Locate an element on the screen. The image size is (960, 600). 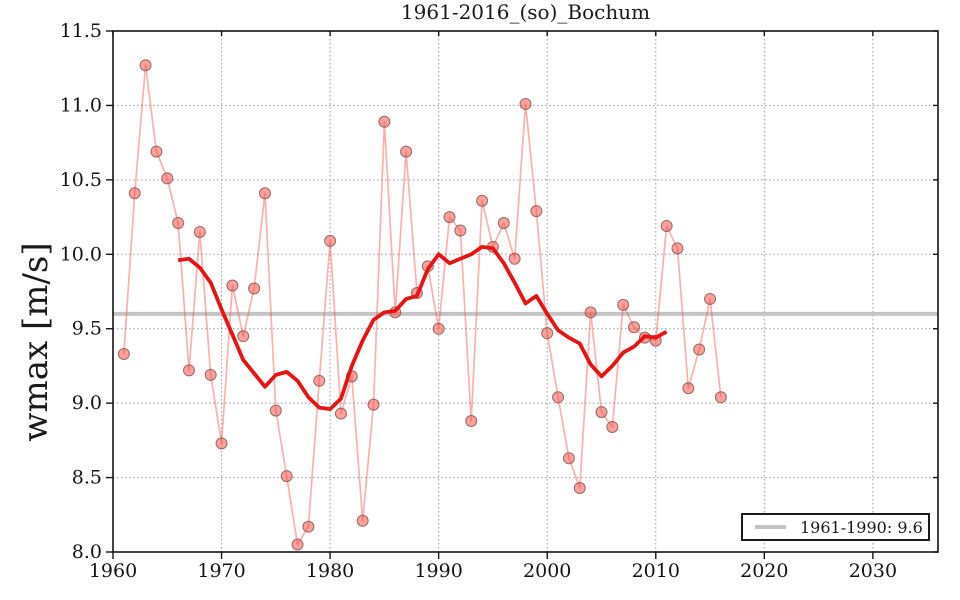
data-point-2002 is located at coordinates (568, 458).